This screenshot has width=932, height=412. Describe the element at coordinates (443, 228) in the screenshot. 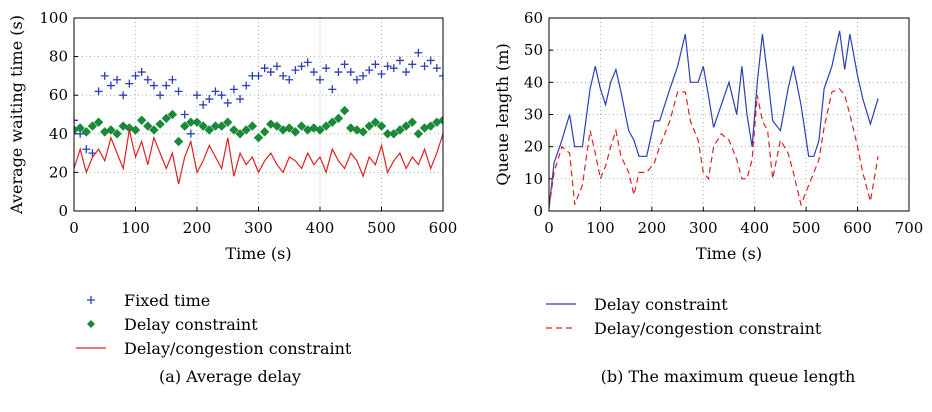

I see `x-tick-label: 600` at that location.